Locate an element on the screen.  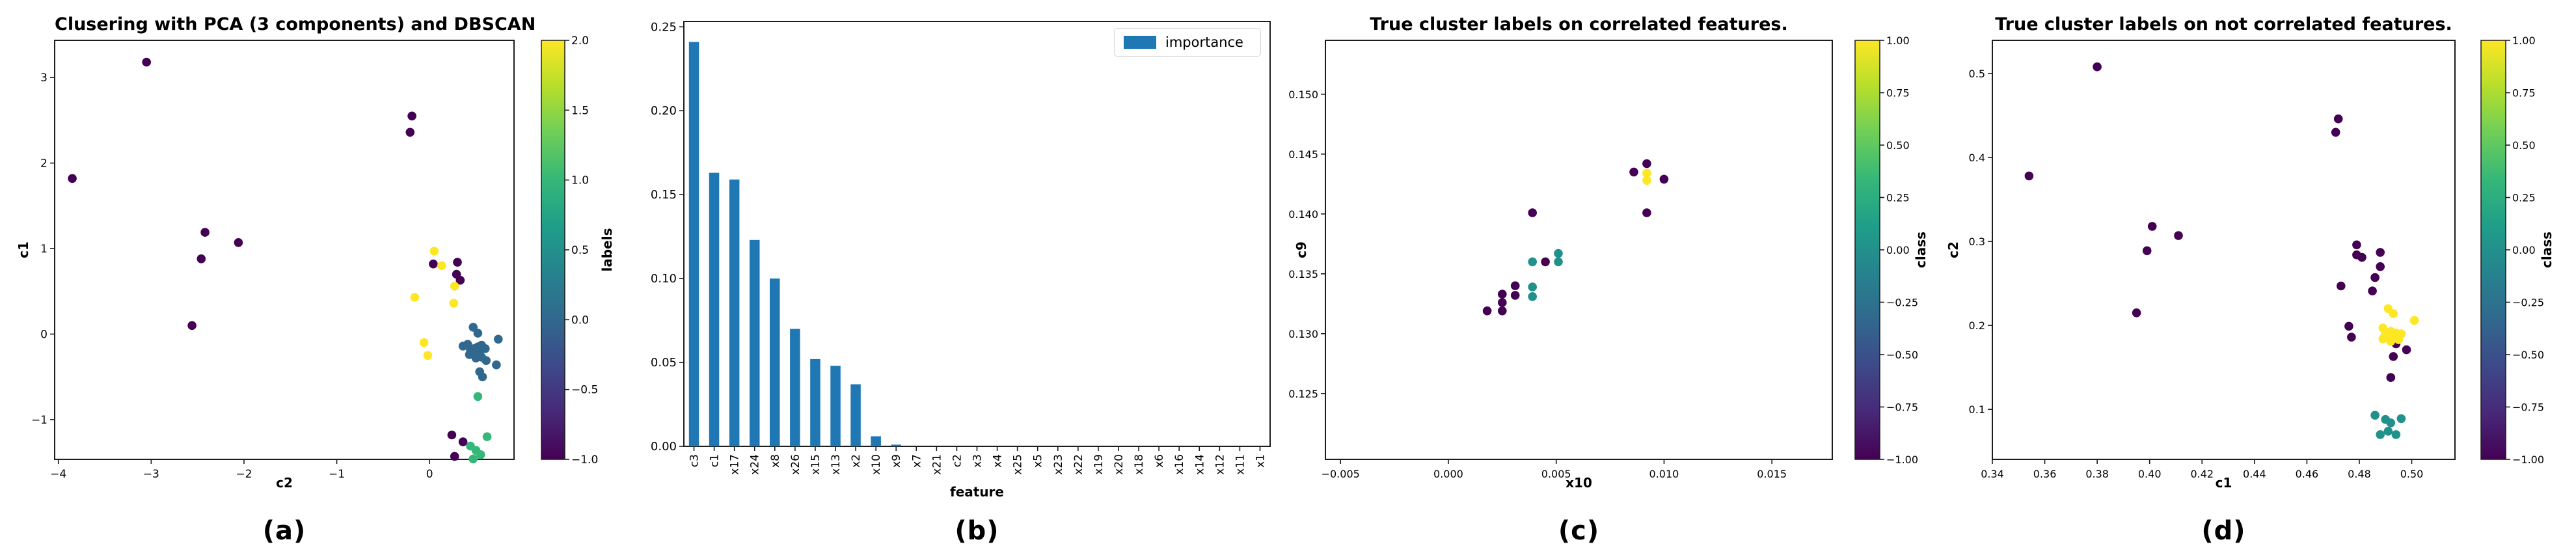
y-tick-label: 0.05 is located at coordinates (664, 363).